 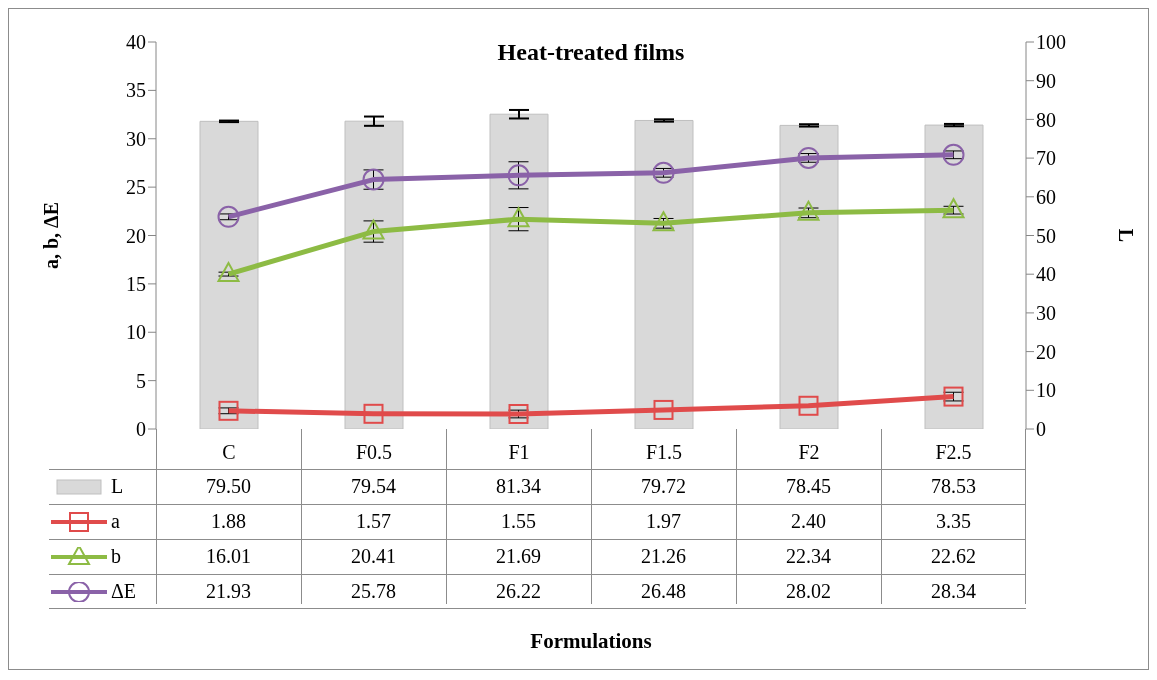 I want to click on data-label: 3.35, so click(x=953, y=521).